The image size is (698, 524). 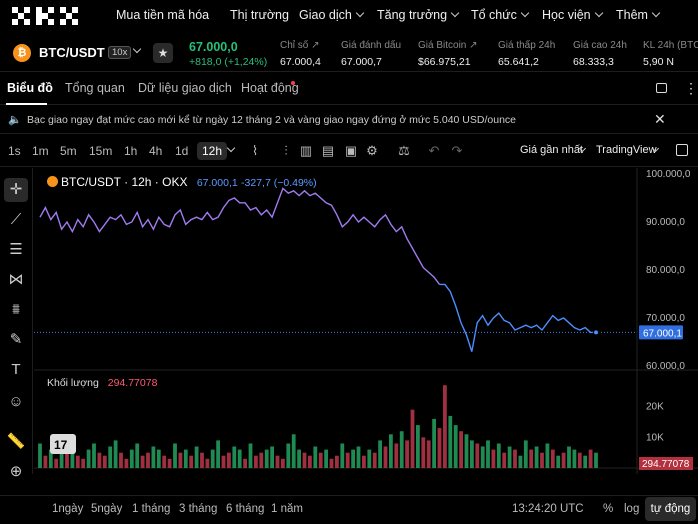 What do you see at coordinates (682, 150) in the screenshot?
I see `fullscreen-icon` at bounding box center [682, 150].